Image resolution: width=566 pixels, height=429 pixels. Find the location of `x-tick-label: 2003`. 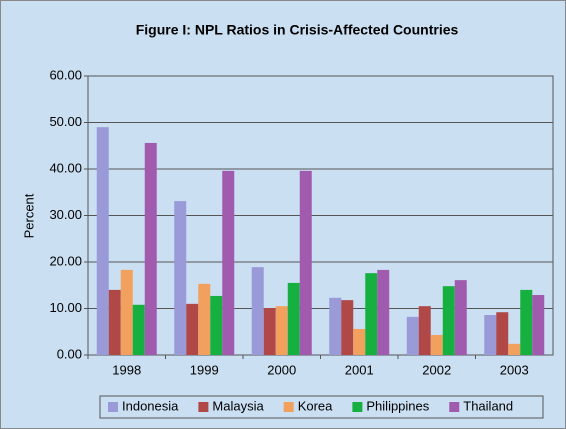

x-tick-label: 2003 is located at coordinates (514, 369).